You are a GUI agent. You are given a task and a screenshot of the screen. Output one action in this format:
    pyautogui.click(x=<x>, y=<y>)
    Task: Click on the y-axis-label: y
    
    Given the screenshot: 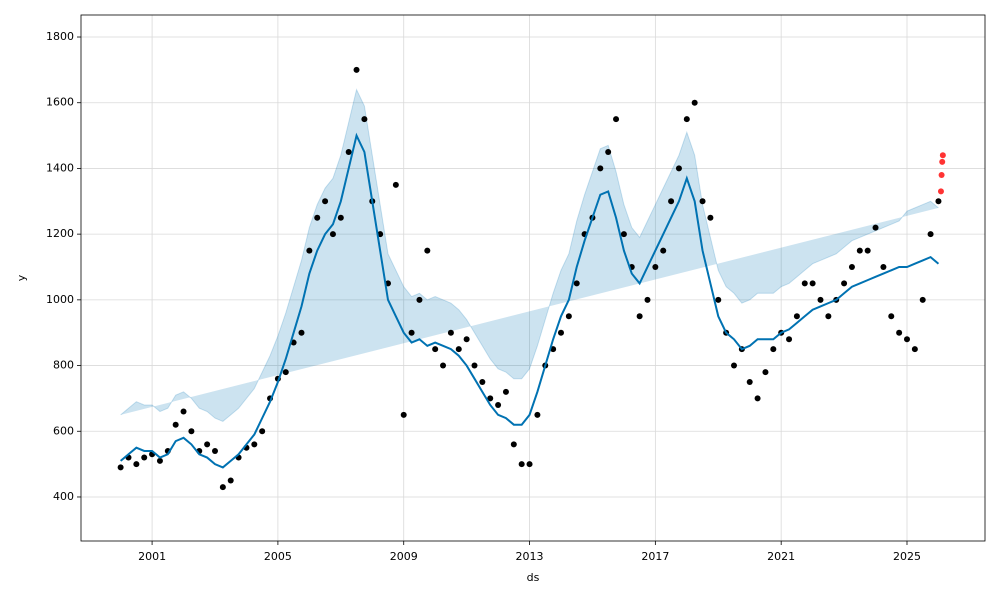 What is the action you would take?
    pyautogui.click(x=21, y=277)
    